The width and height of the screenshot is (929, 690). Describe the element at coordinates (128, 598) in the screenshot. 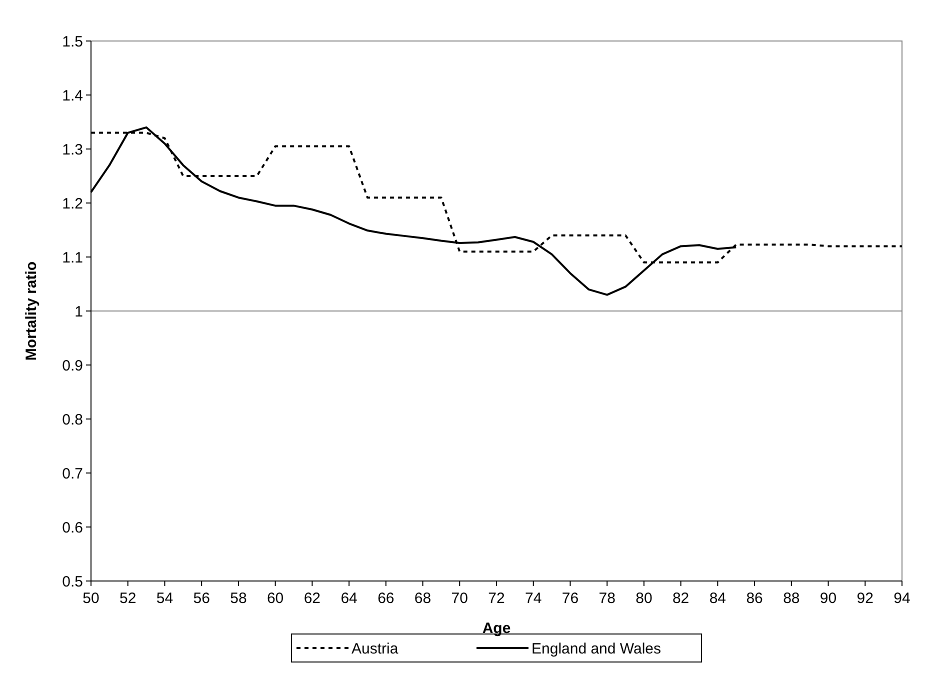

I see `x-tick-label: 52` at that location.